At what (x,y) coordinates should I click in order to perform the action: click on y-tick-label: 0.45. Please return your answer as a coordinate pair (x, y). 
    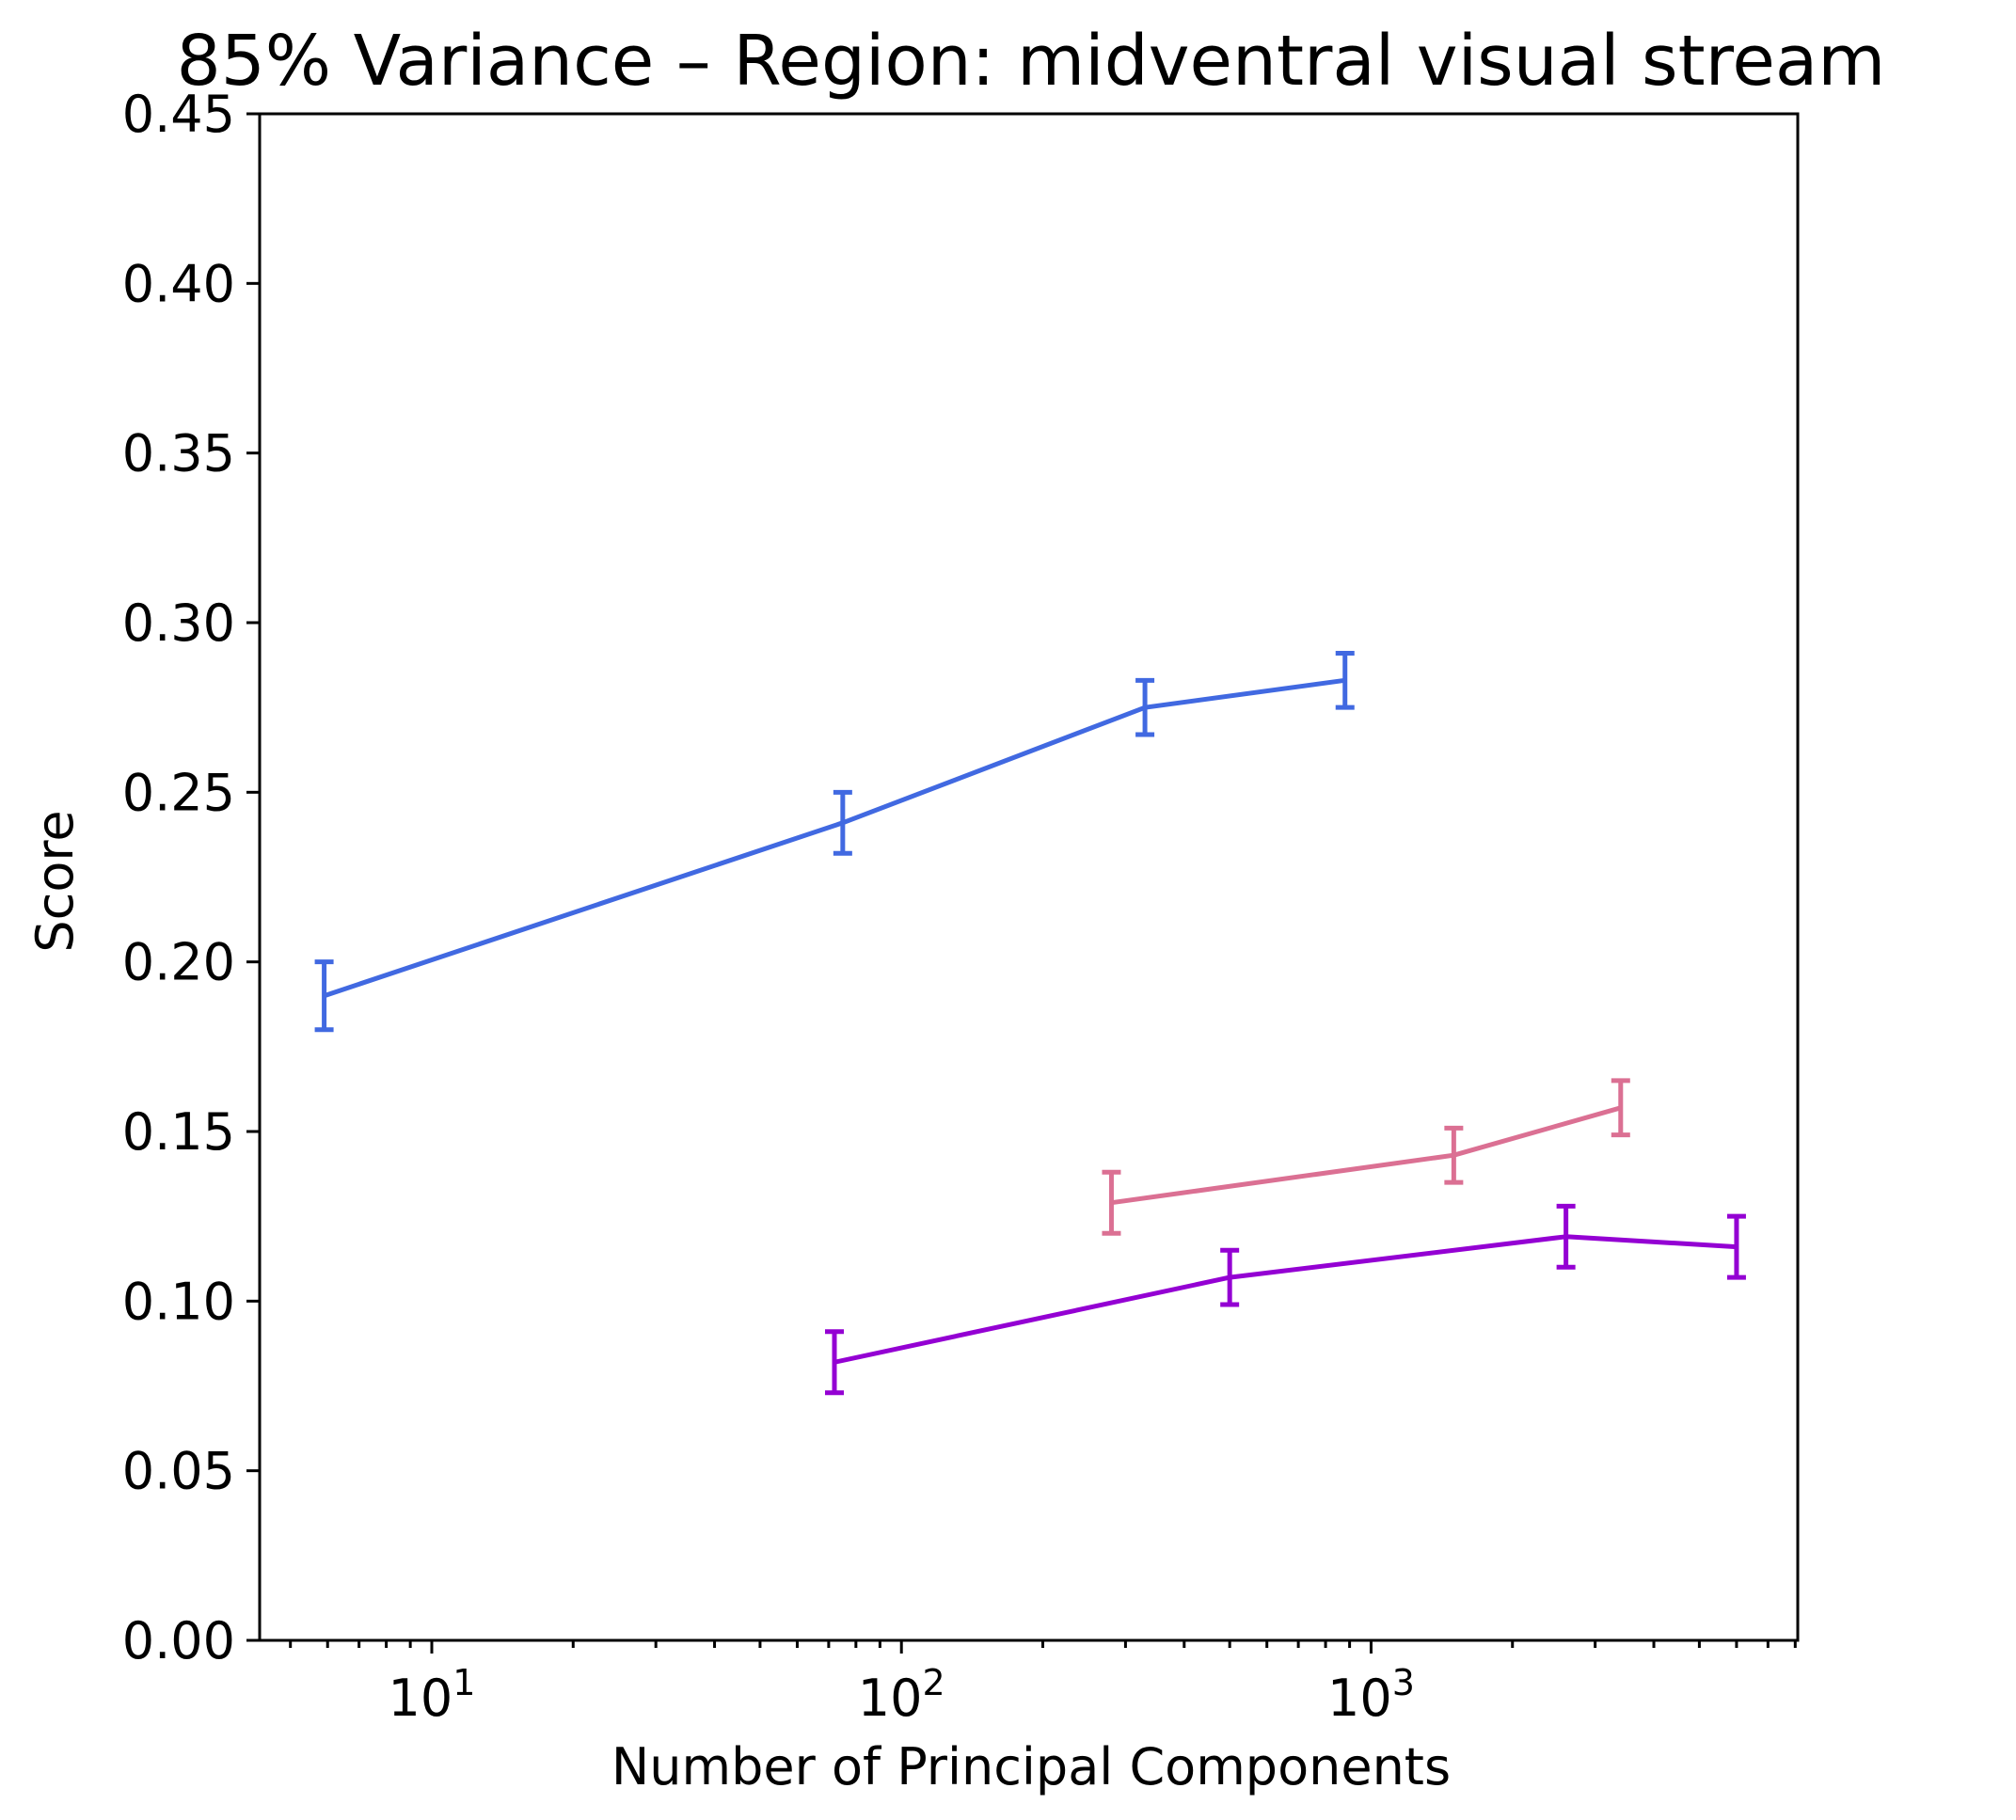
    Looking at the image, I should click on (179, 114).